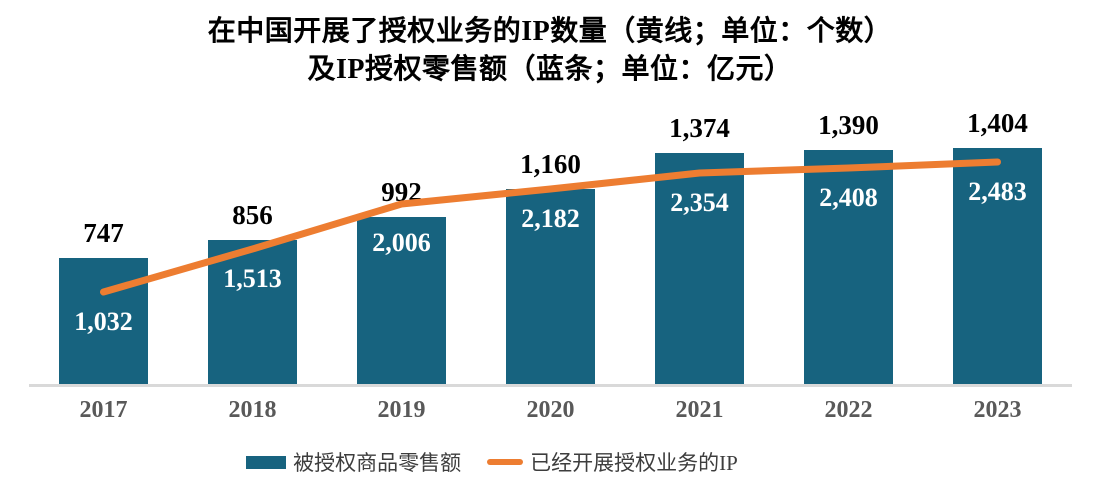 Image resolution: width=1100 pixels, height=492 pixels. Describe the element at coordinates (103, 233) in the screenshot. I see `line-value-label-2017: 747` at that location.